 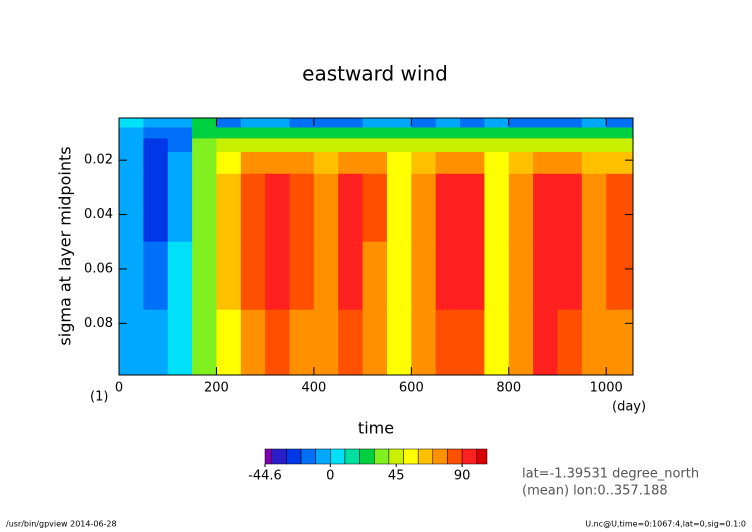 I want to click on x-unit: (day), so click(x=629, y=407).